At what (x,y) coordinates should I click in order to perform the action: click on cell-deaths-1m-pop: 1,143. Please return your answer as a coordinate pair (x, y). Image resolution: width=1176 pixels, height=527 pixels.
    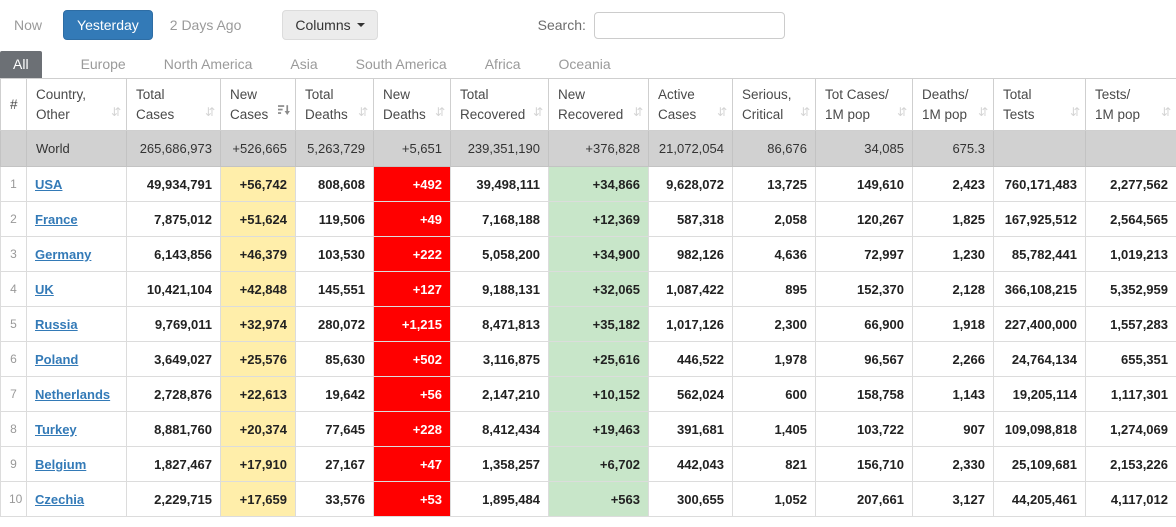
    Looking at the image, I should click on (953, 394).